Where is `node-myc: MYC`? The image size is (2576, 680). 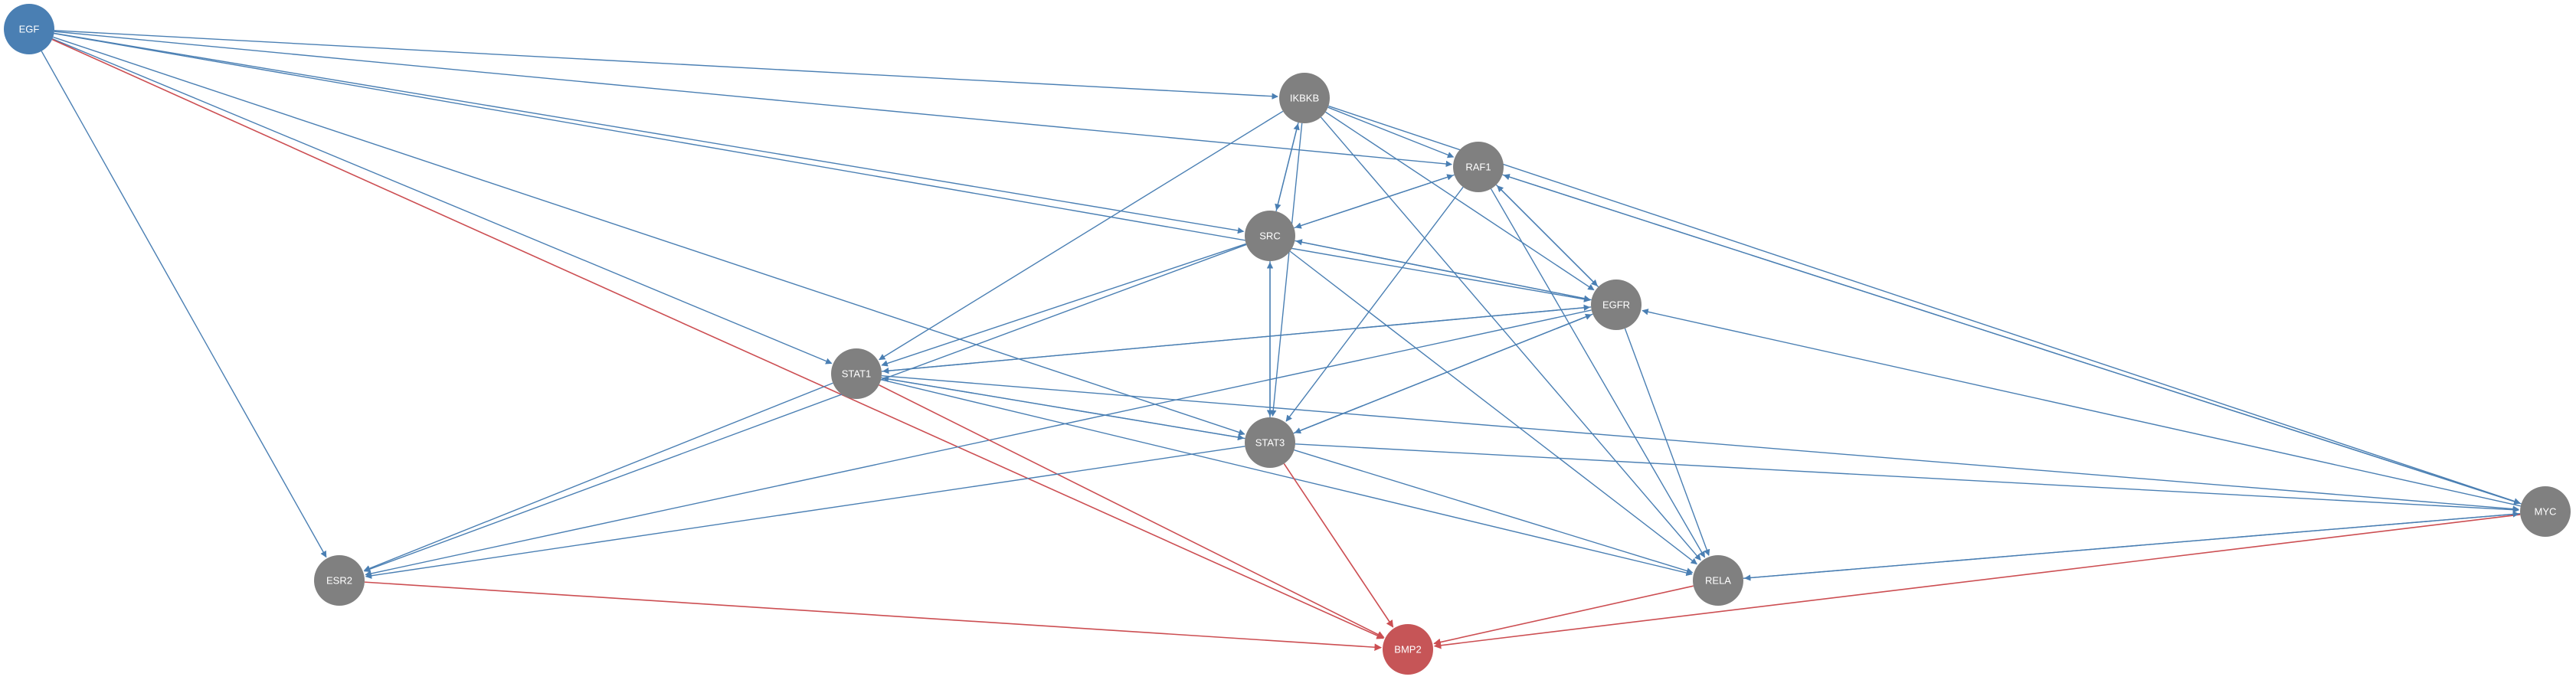 node-myc: MYC is located at coordinates (2545, 511).